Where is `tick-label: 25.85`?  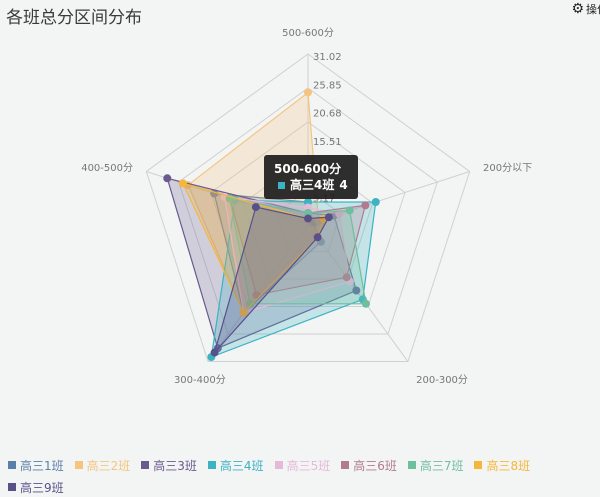
tick-label: 25.85 is located at coordinates (327, 85).